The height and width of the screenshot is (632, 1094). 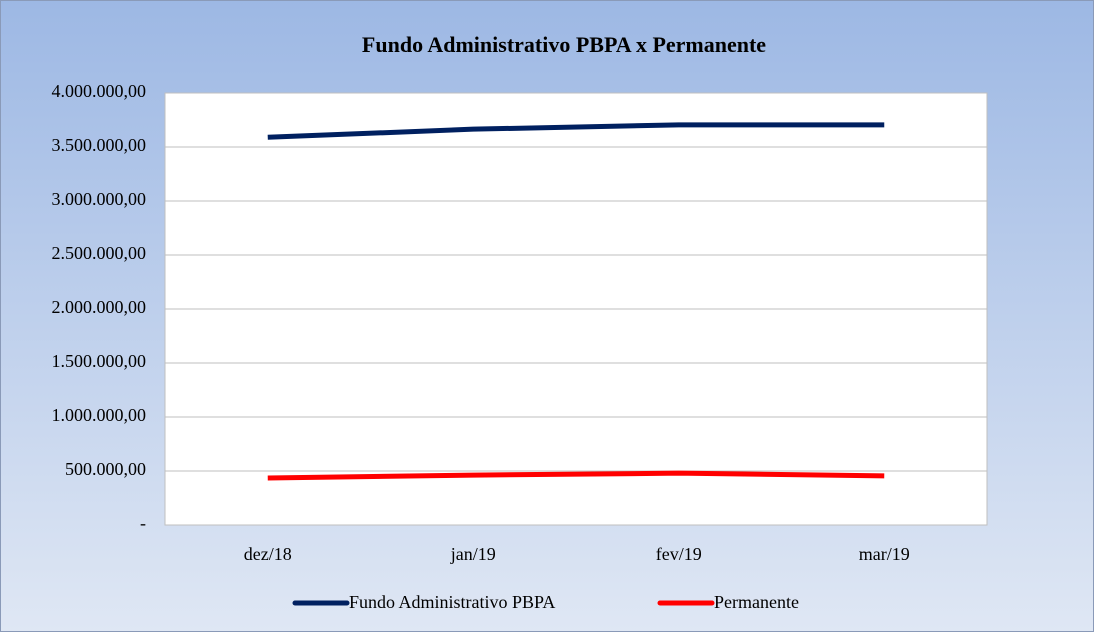 I want to click on y-tick-label: 4.000.000,00, so click(x=99, y=91).